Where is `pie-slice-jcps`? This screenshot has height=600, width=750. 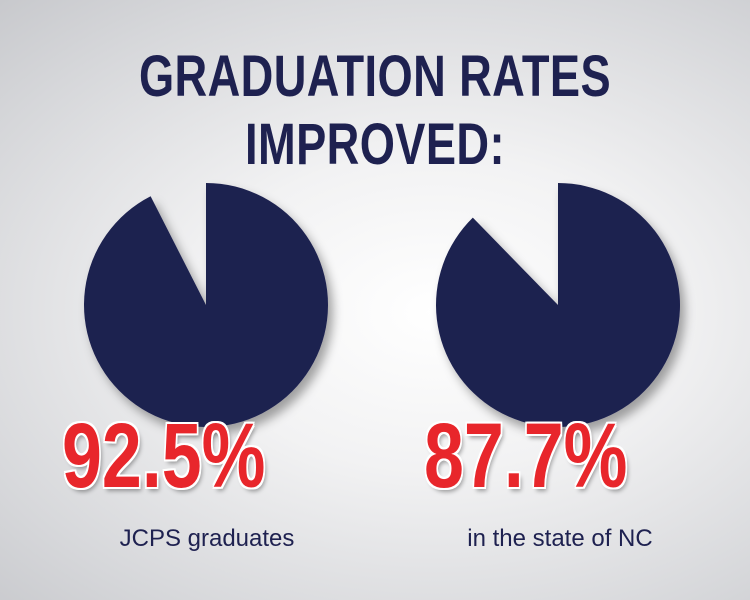 pie-slice-jcps is located at coordinates (206, 305).